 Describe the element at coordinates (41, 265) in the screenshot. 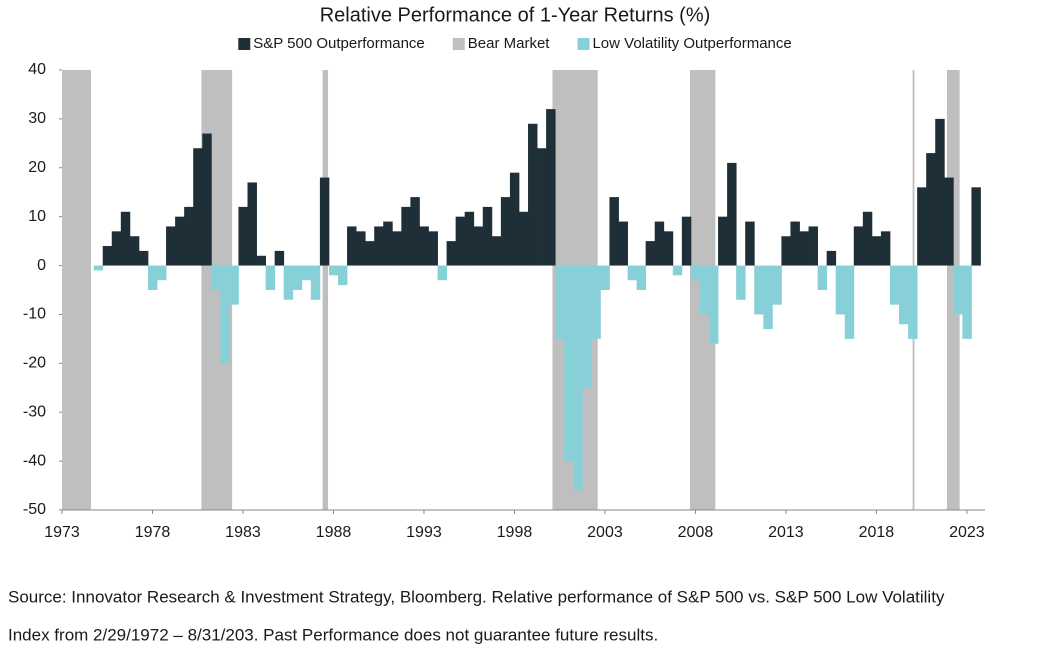

I see `y-tick-label: 0` at that location.